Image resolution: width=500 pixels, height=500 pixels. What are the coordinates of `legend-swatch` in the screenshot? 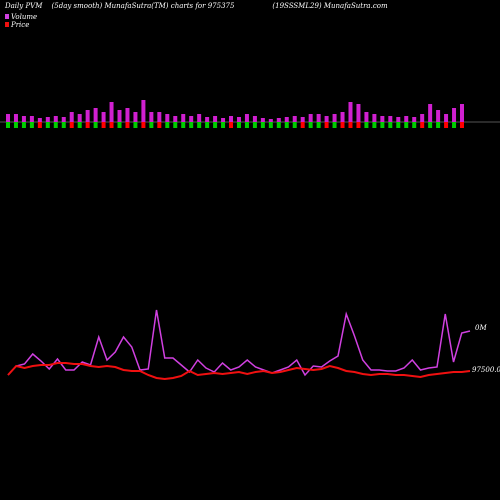 It's located at (7, 16).